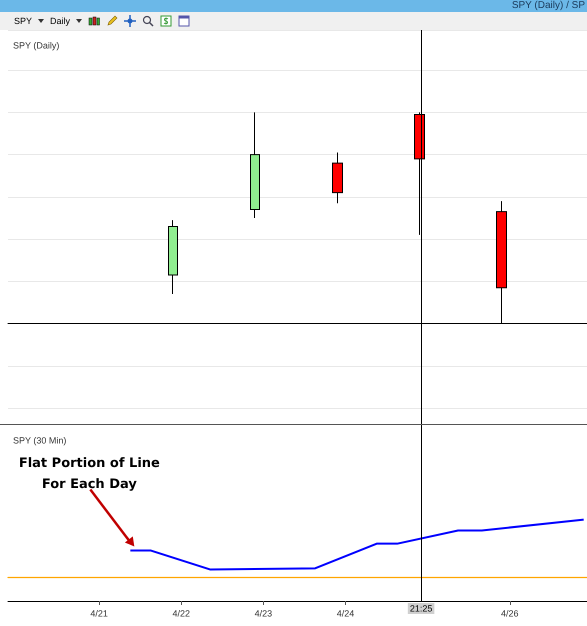 This screenshot has width=587, height=626. Describe the element at coordinates (89, 474) in the screenshot. I see `annotation: Flat Portion of Line For Each Day` at that location.